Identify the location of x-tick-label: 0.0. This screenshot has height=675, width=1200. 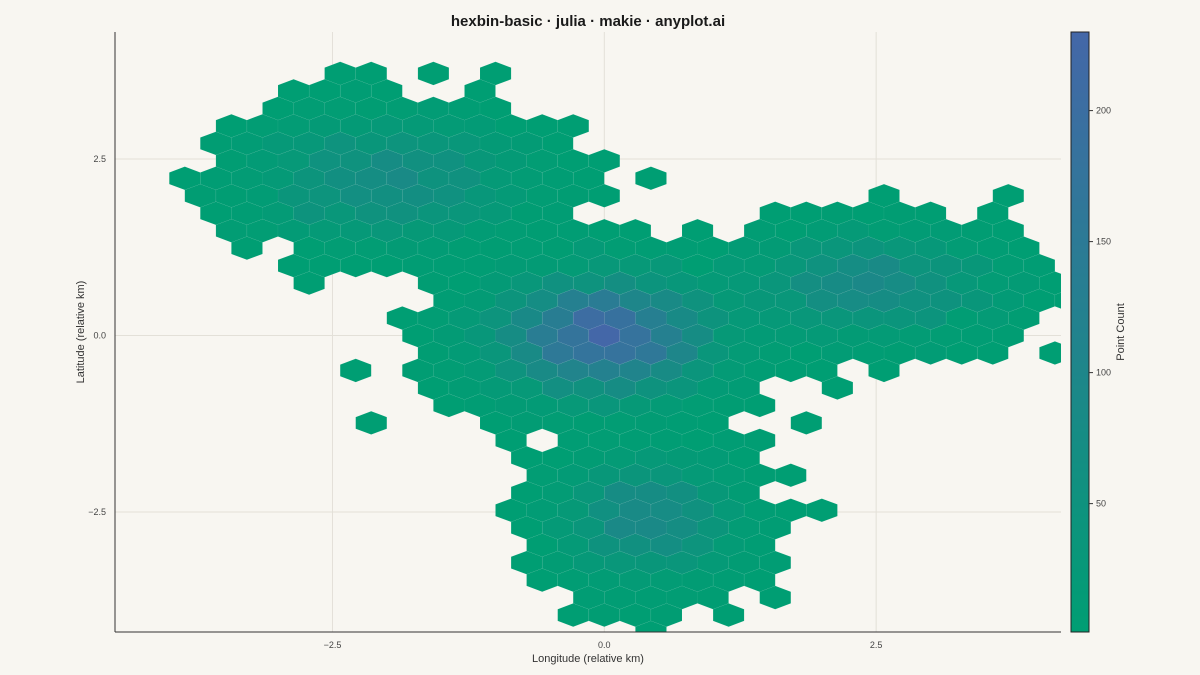
(604, 645).